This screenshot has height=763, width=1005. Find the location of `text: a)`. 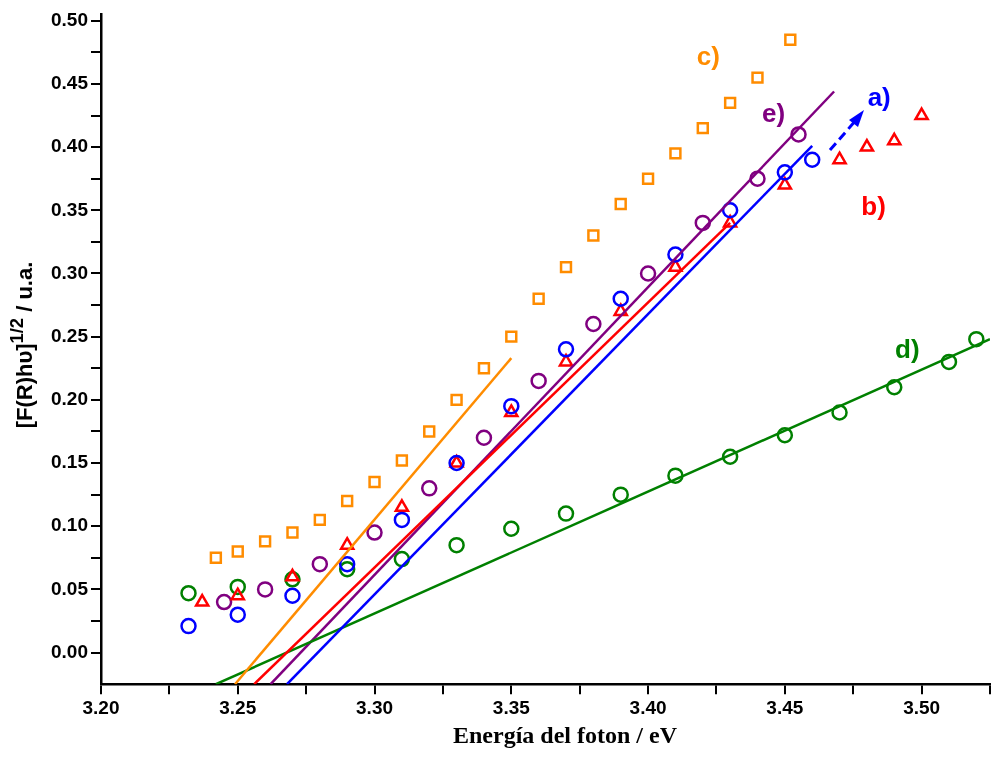

text: a) is located at coordinates (879, 96).